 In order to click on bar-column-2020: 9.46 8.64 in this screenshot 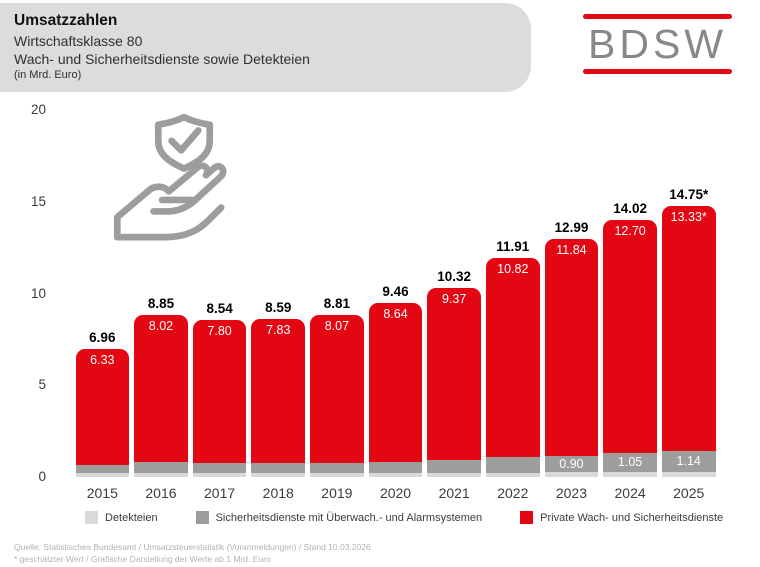, I will do `click(395, 380)`.